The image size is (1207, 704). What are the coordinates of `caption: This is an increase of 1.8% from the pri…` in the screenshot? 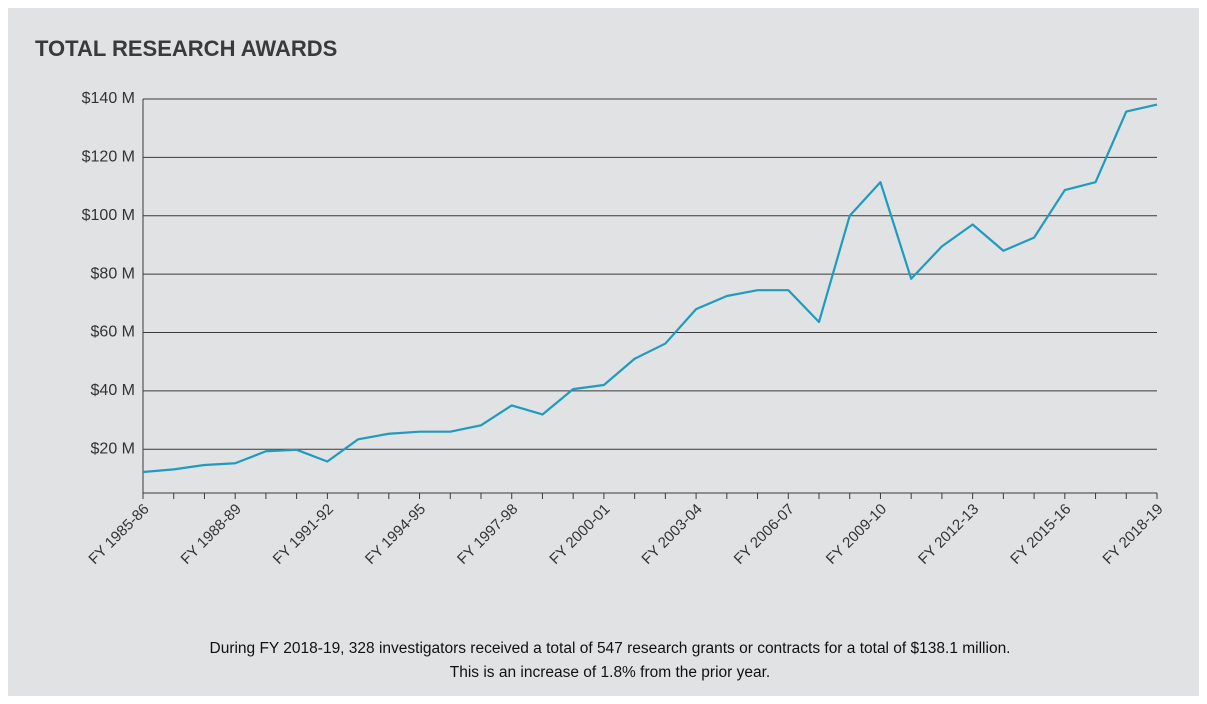 It's located at (610, 672).